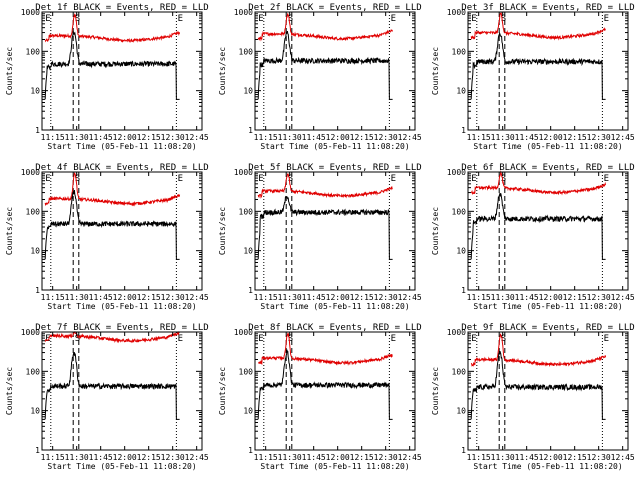 The height and width of the screenshot is (480, 640). Describe the element at coordinates (547, 8) in the screenshot. I see `panel-title: Det 3f BLACK = Events, RED = LLD` at that location.